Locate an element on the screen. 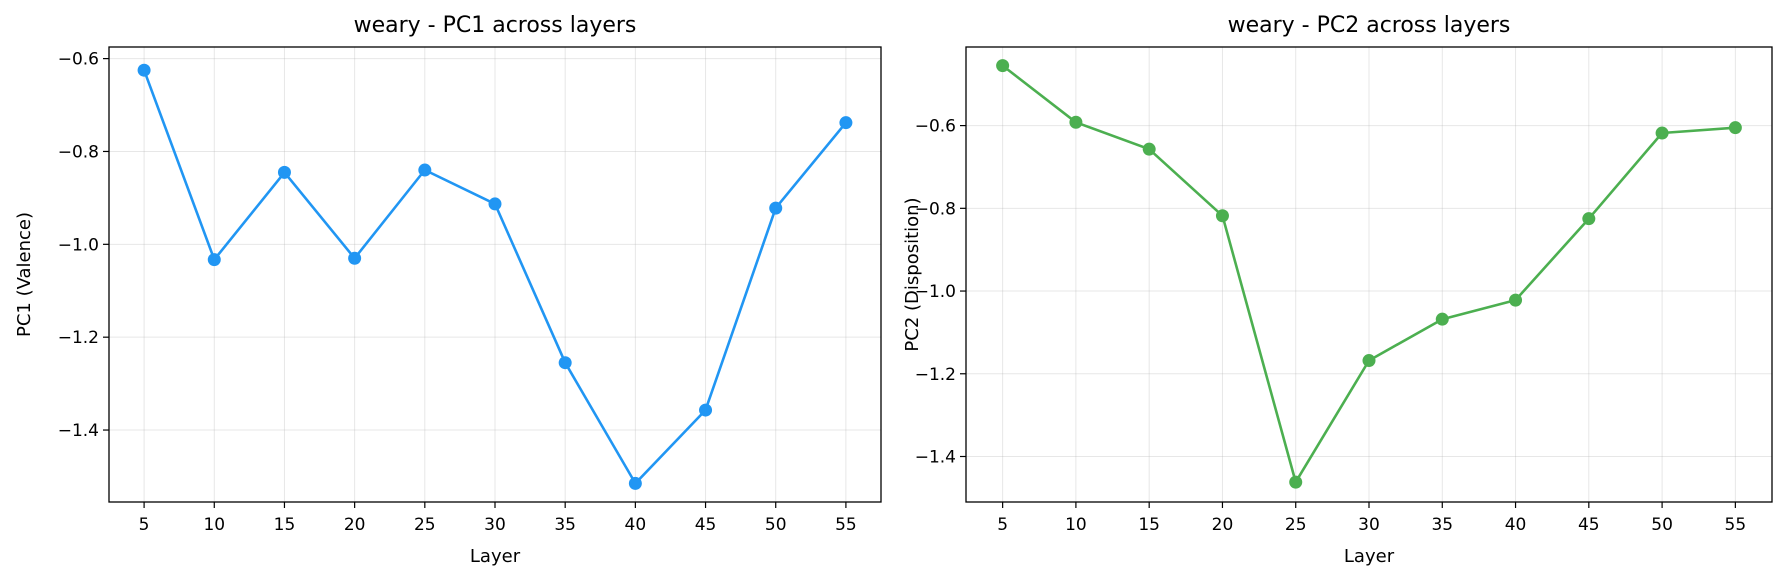  y-axis-label: PC2 (Disposition) is located at coordinates (912, 274).